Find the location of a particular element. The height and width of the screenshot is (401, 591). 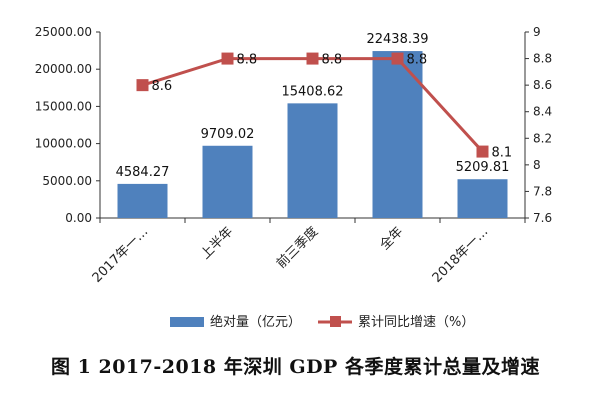

growth-value-label: 8.6 is located at coordinates (162, 86).